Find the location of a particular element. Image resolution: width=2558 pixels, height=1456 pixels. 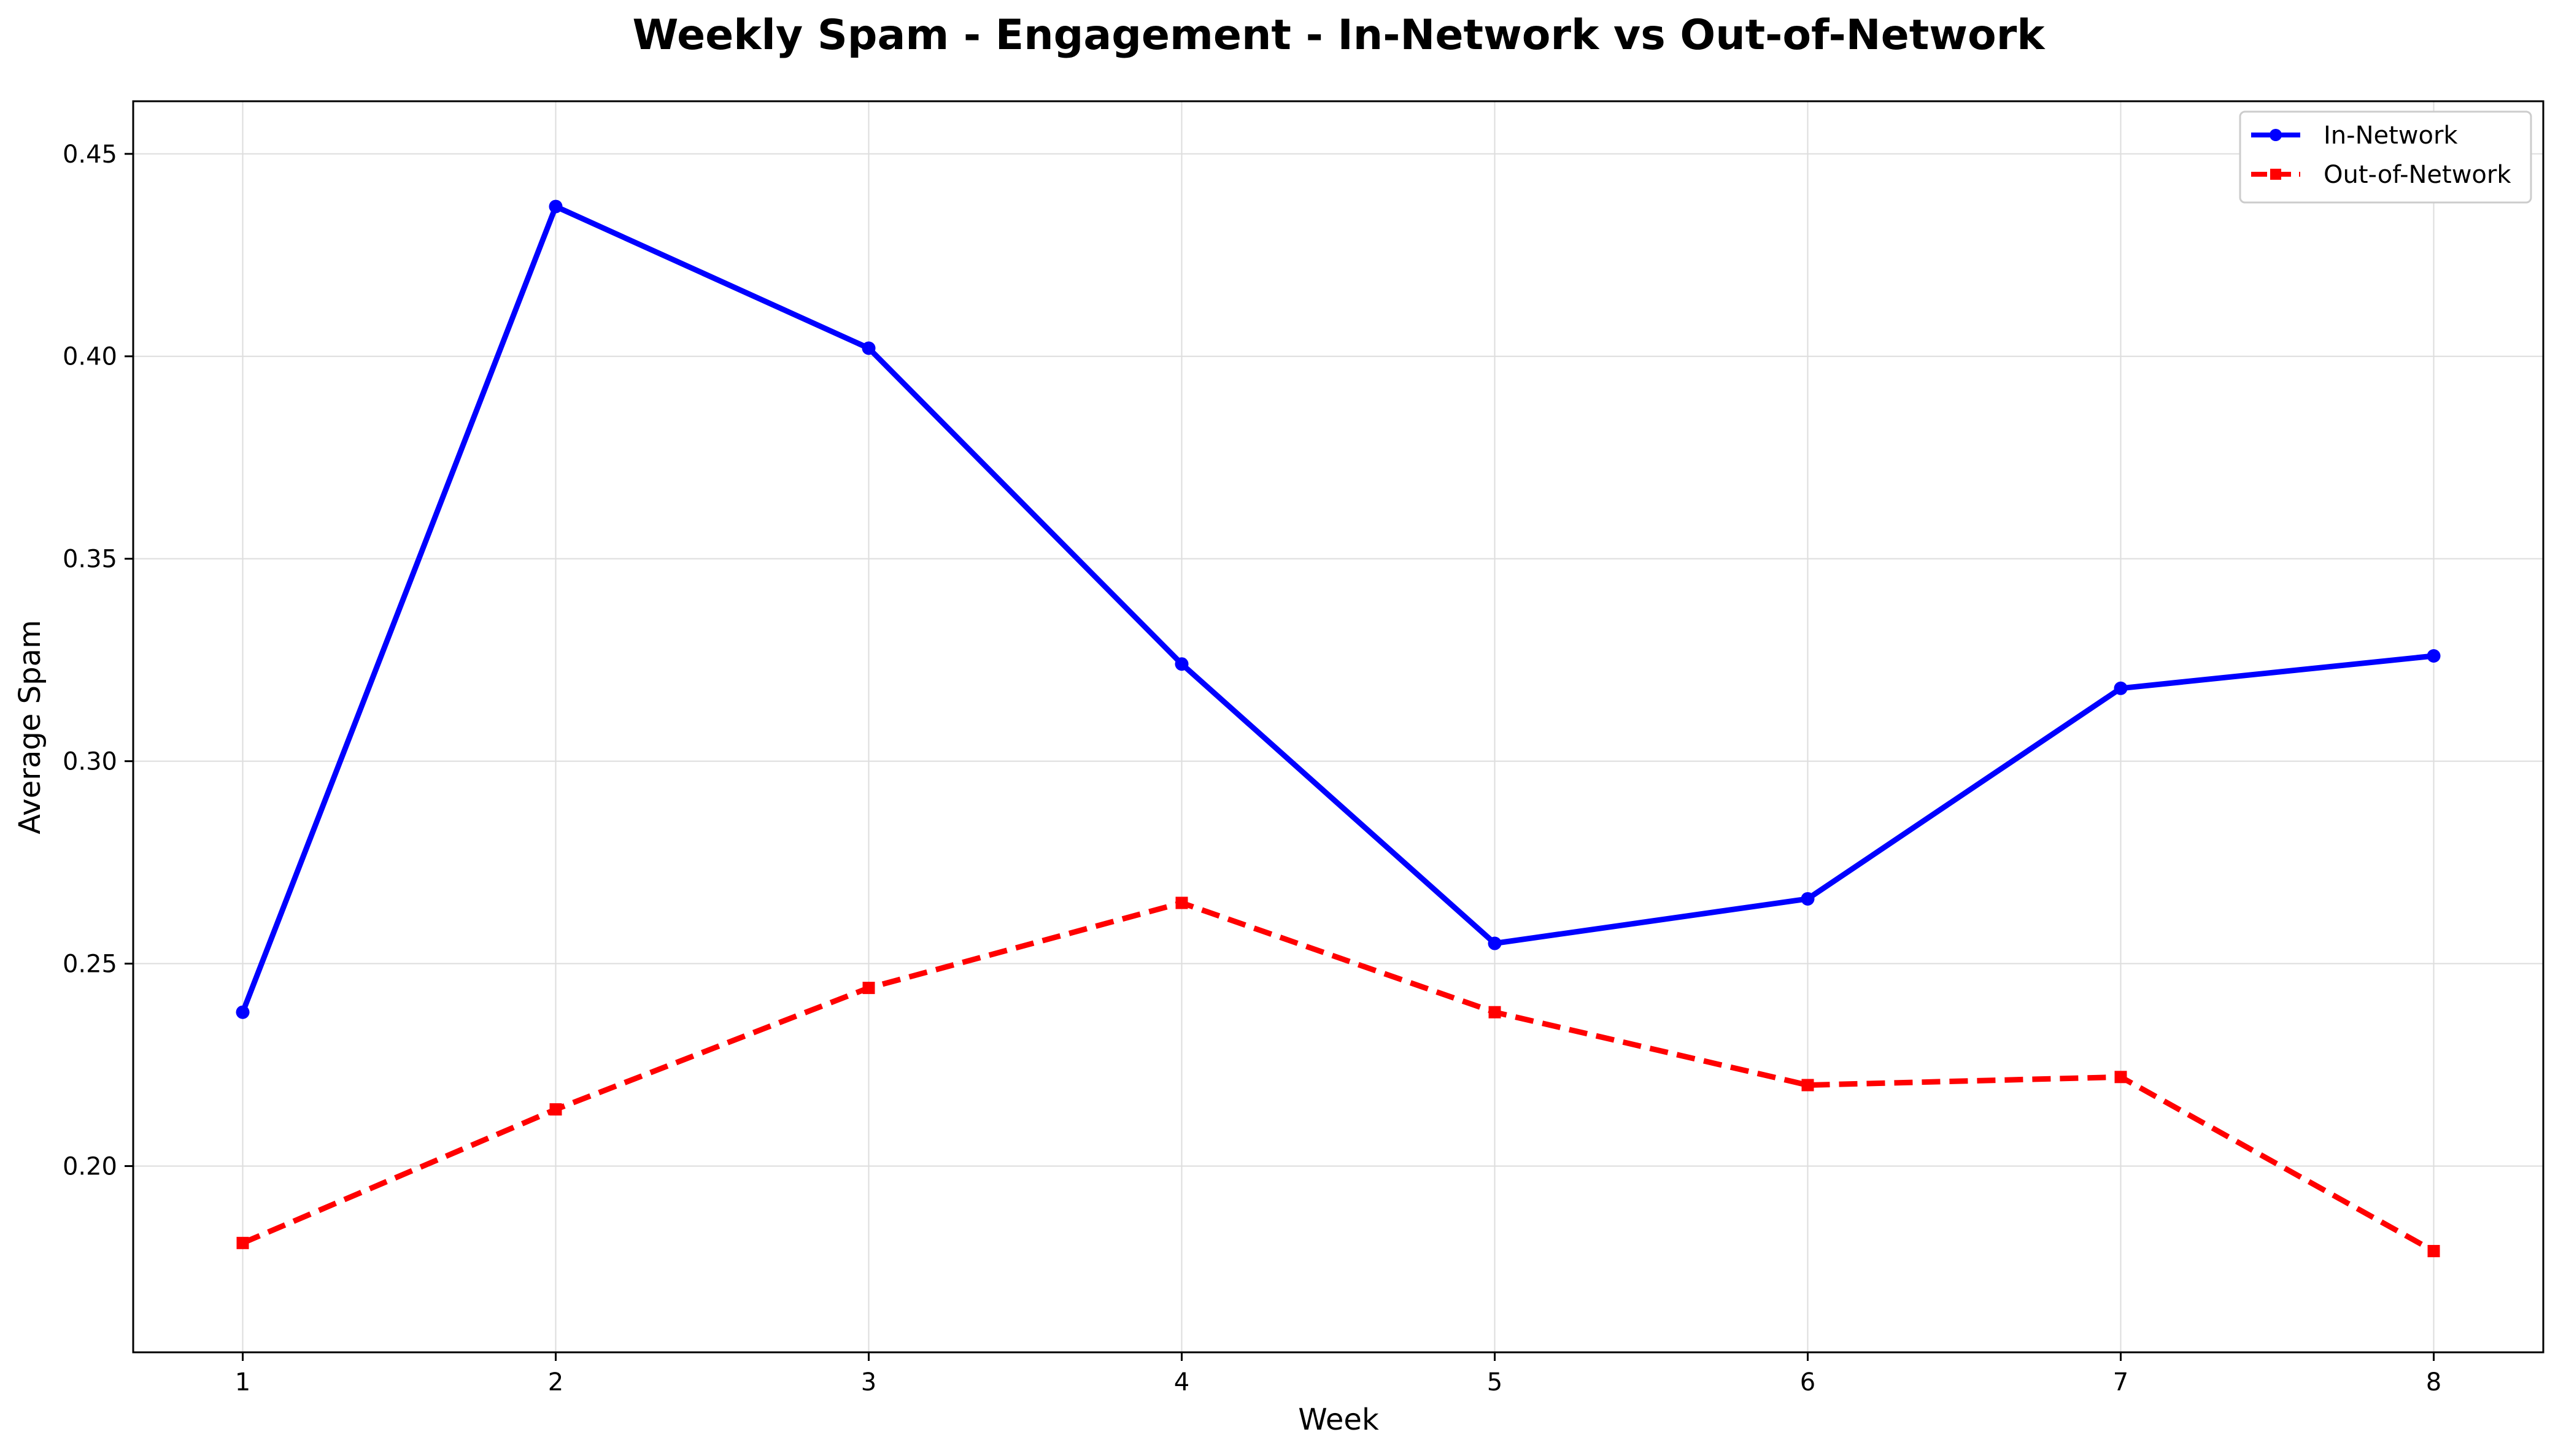

y-axis-label: Average Spam is located at coordinates (30, 727).